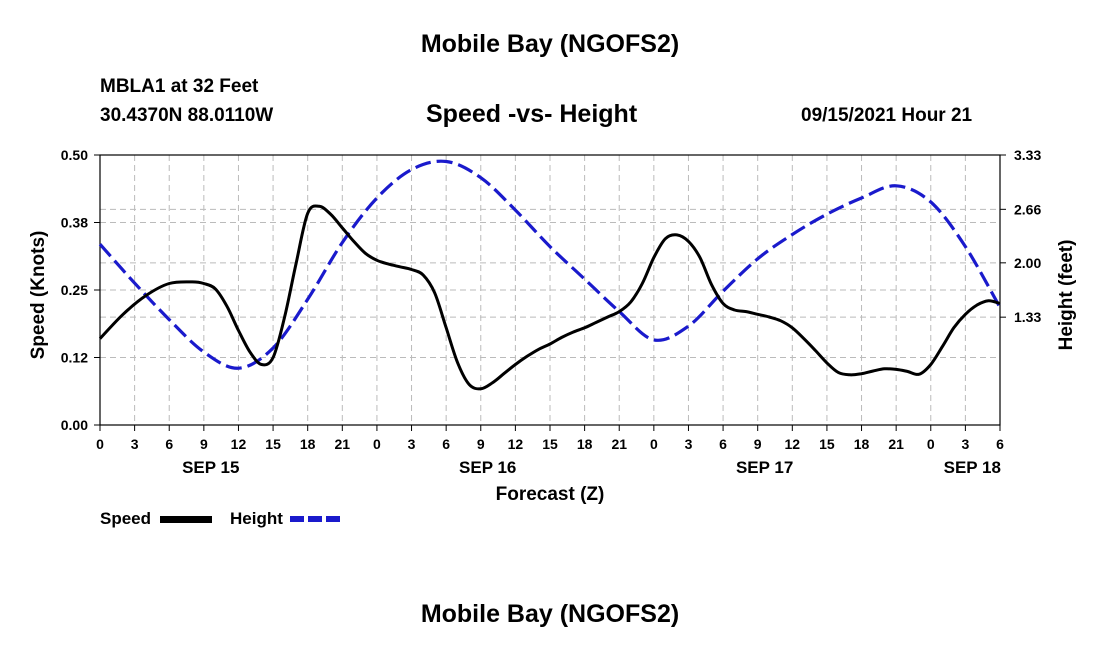 Image resolution: width=1100 pixels, height=650 pixels. What do you see at coordinates (1027, 317) in the screenshot?
I see `y2-tick-label: 1.33` at bounding box center [1027, 317].